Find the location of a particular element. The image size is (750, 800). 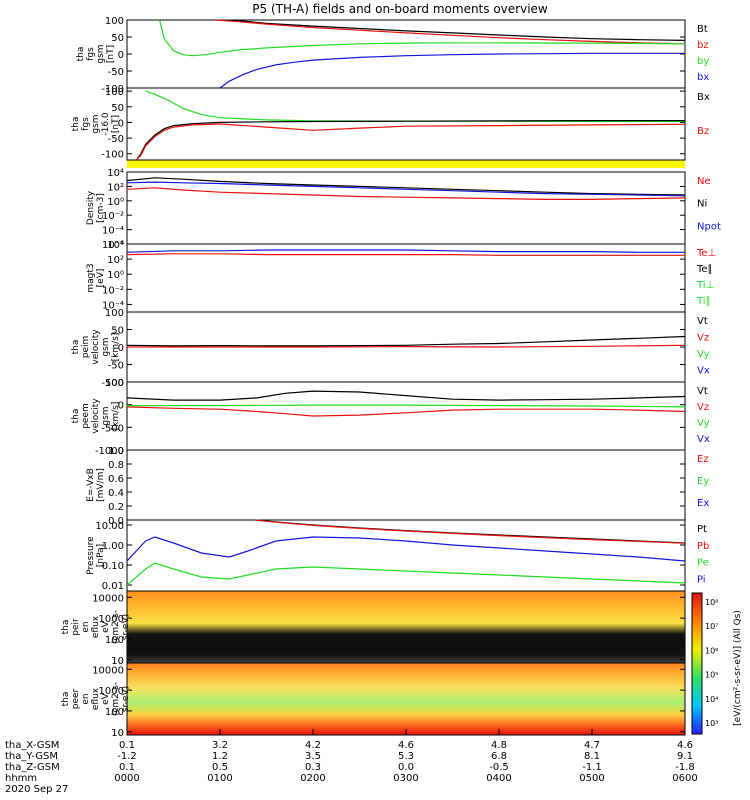

y-axis-label: gsm is located at coordinates (106, 415).